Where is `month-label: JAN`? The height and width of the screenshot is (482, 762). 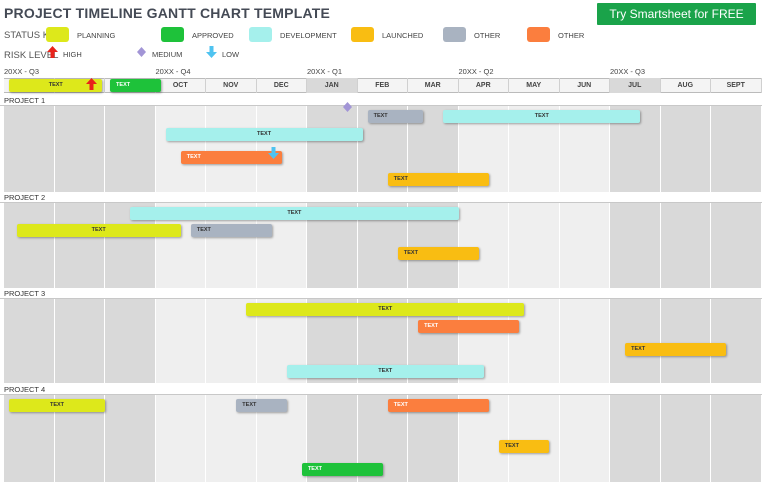 month-label: JAN is located at coordinates (332, 85).